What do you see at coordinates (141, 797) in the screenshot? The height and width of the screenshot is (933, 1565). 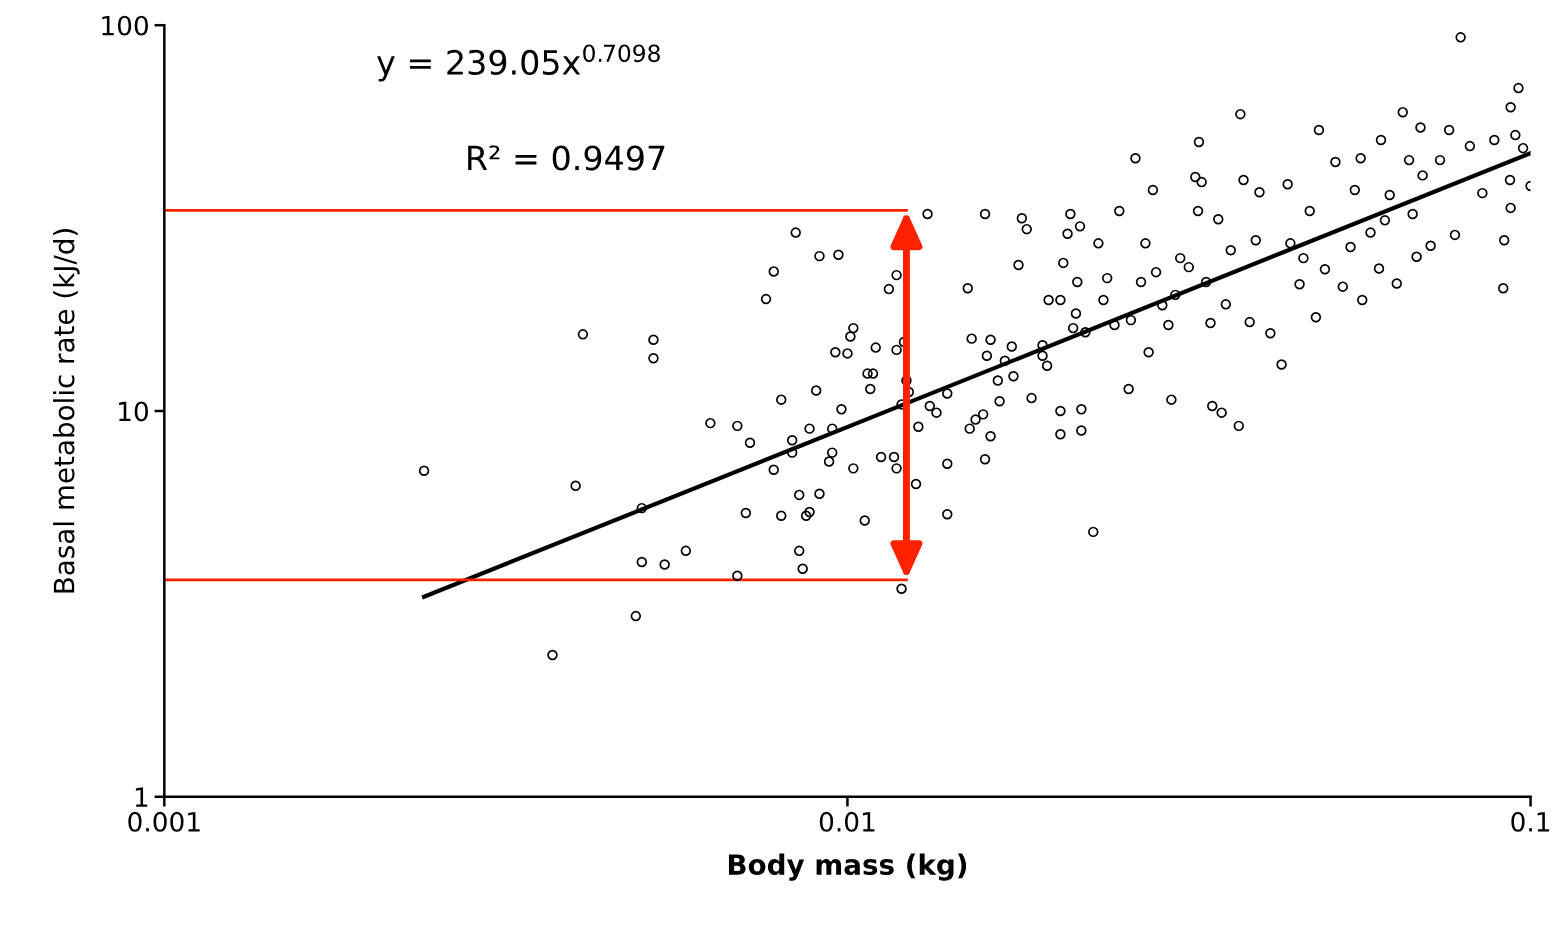 I see `y-tick-label: 1` at bounding box center [141, 797].